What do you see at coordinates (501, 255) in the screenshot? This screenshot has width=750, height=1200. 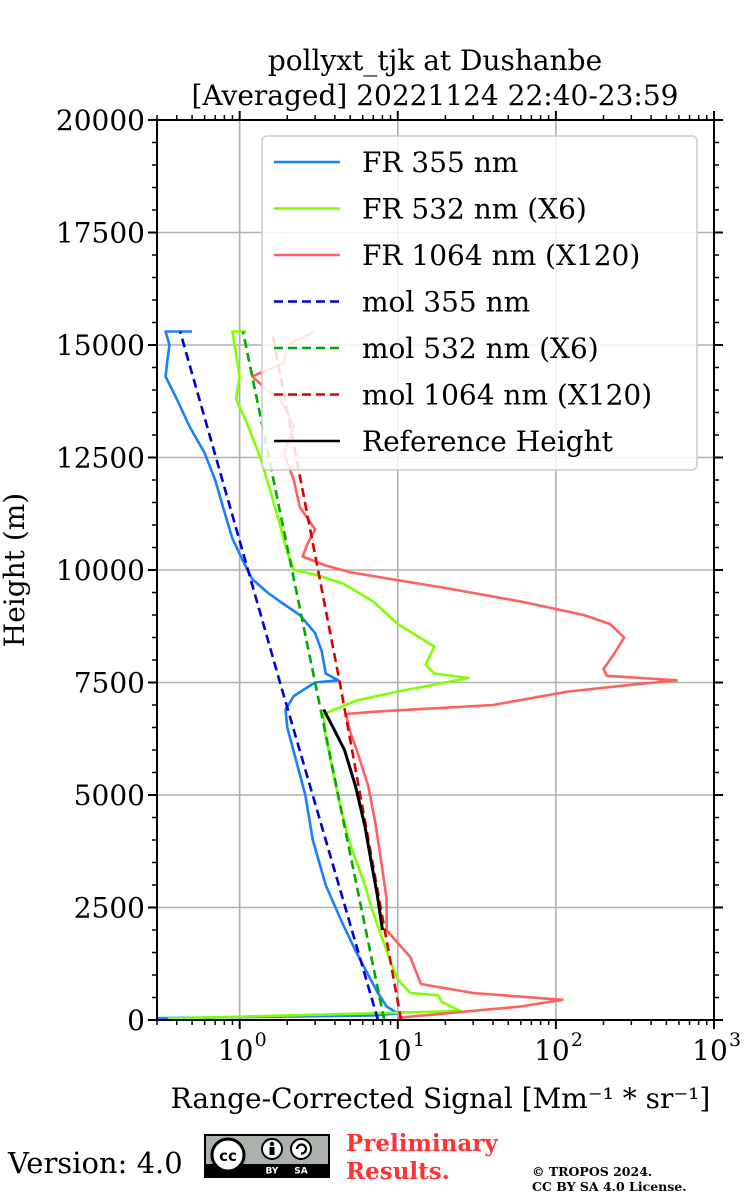 I see `legend-label-2: FR 1064 nm (X120)` at bounding box center [501, 255].